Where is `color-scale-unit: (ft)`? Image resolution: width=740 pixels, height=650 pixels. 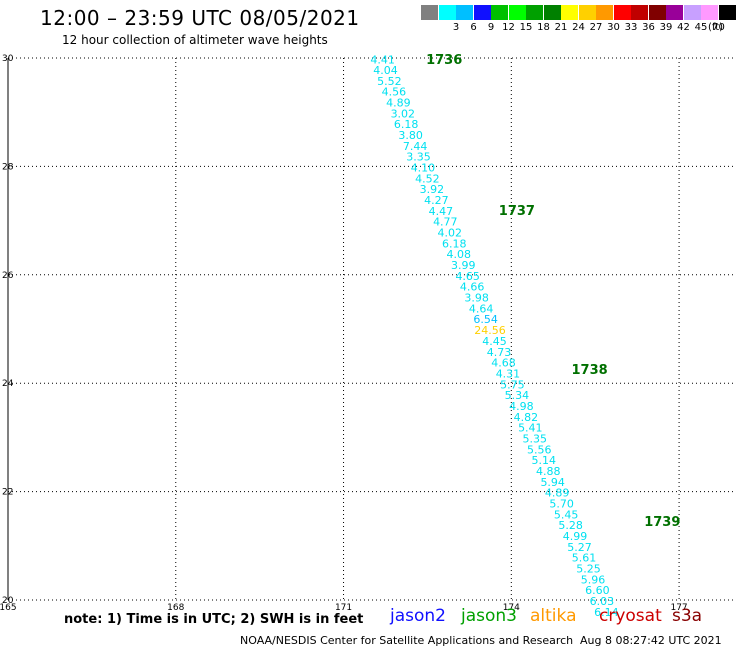
color-scale-unit: (ft) is located at coordinates (716, 27).